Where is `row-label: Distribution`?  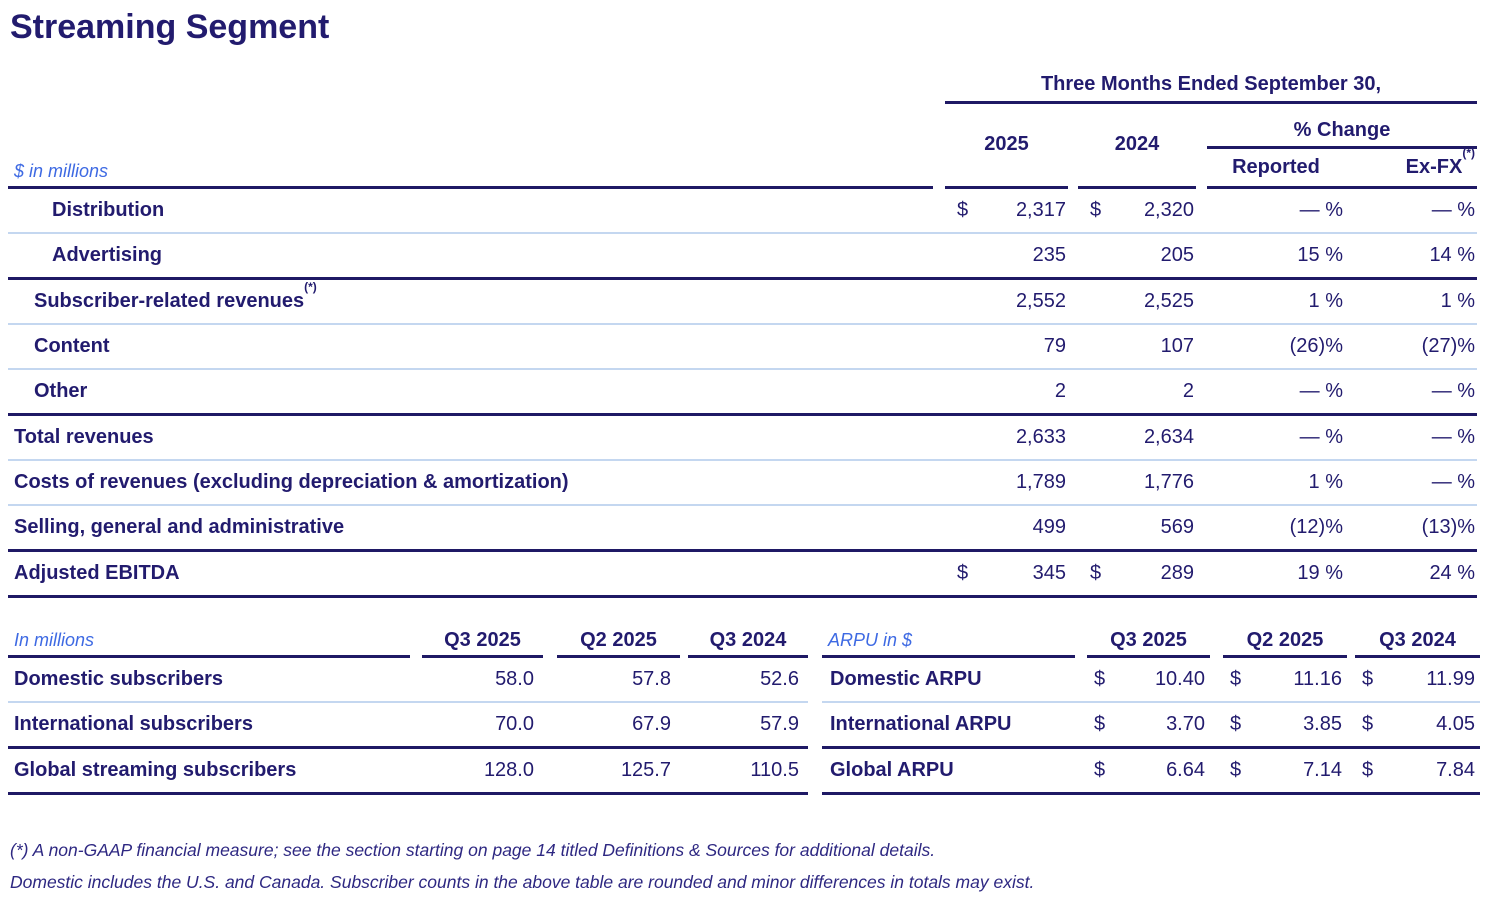 row-label: Distribution is located at coordinates (470, 210).